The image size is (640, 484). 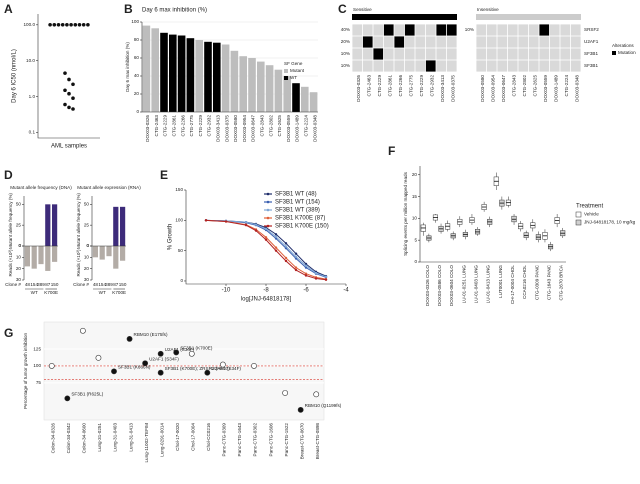 I want to click on x-tick-label: CTG-2670 BRCA, so click(x=561, y=282).